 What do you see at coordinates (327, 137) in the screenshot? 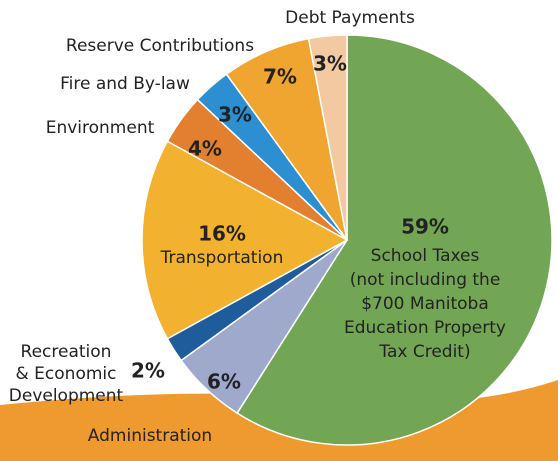
I see `pie-slice` at bounding box center [327, 137].